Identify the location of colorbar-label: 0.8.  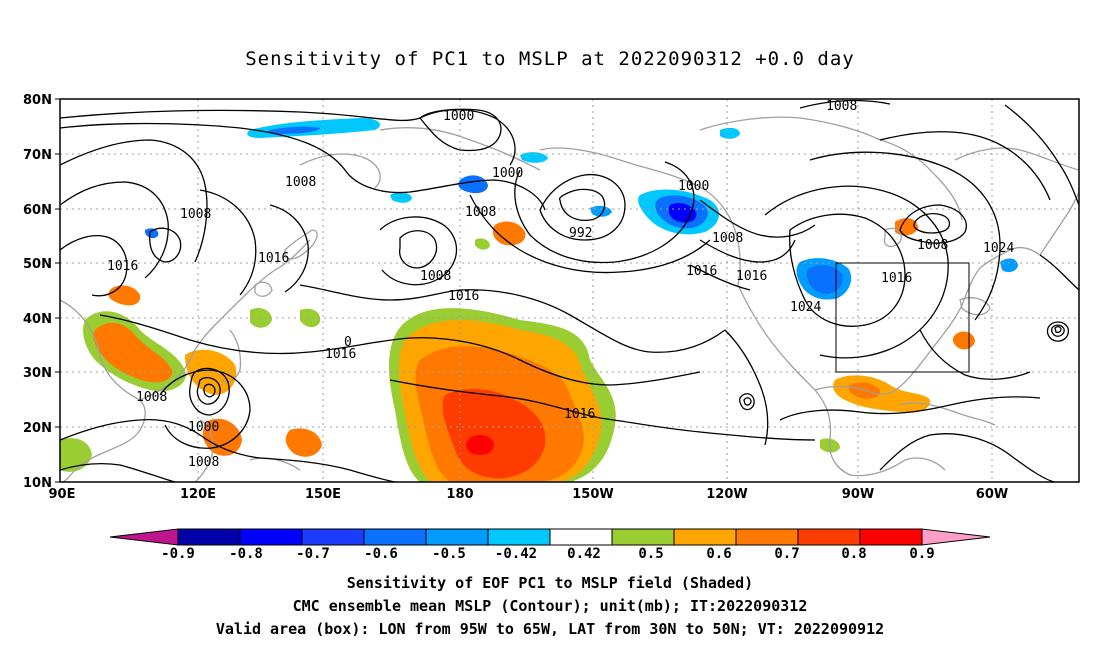
(853, 554).